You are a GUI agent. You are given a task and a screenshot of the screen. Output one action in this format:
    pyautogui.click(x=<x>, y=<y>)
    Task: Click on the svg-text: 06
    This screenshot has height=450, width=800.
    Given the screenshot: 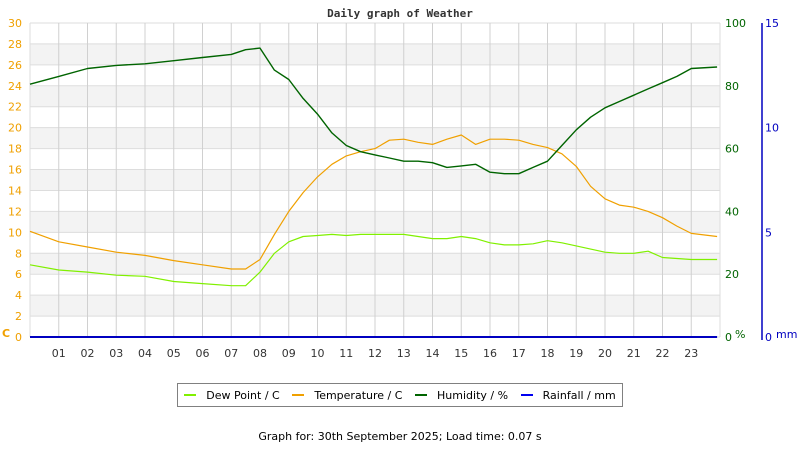 What is the action you would take?
    pyautogui.click(x=203, y=353)
    